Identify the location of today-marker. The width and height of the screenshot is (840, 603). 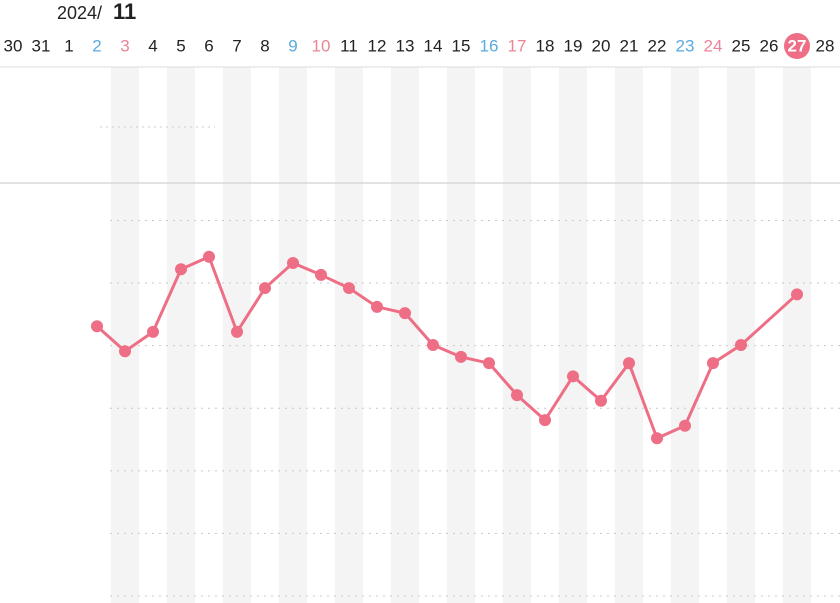
(797, 46).